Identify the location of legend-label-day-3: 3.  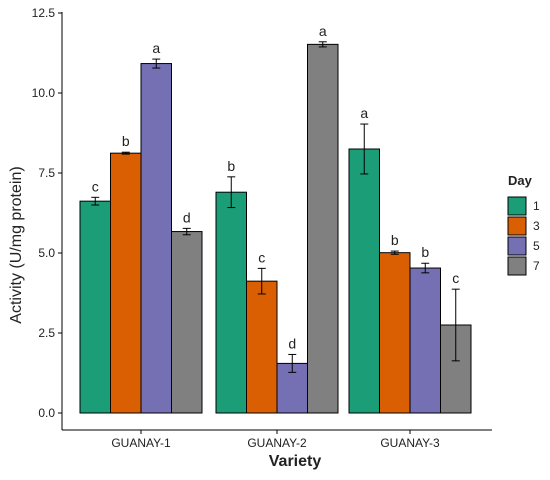
(536, 226).